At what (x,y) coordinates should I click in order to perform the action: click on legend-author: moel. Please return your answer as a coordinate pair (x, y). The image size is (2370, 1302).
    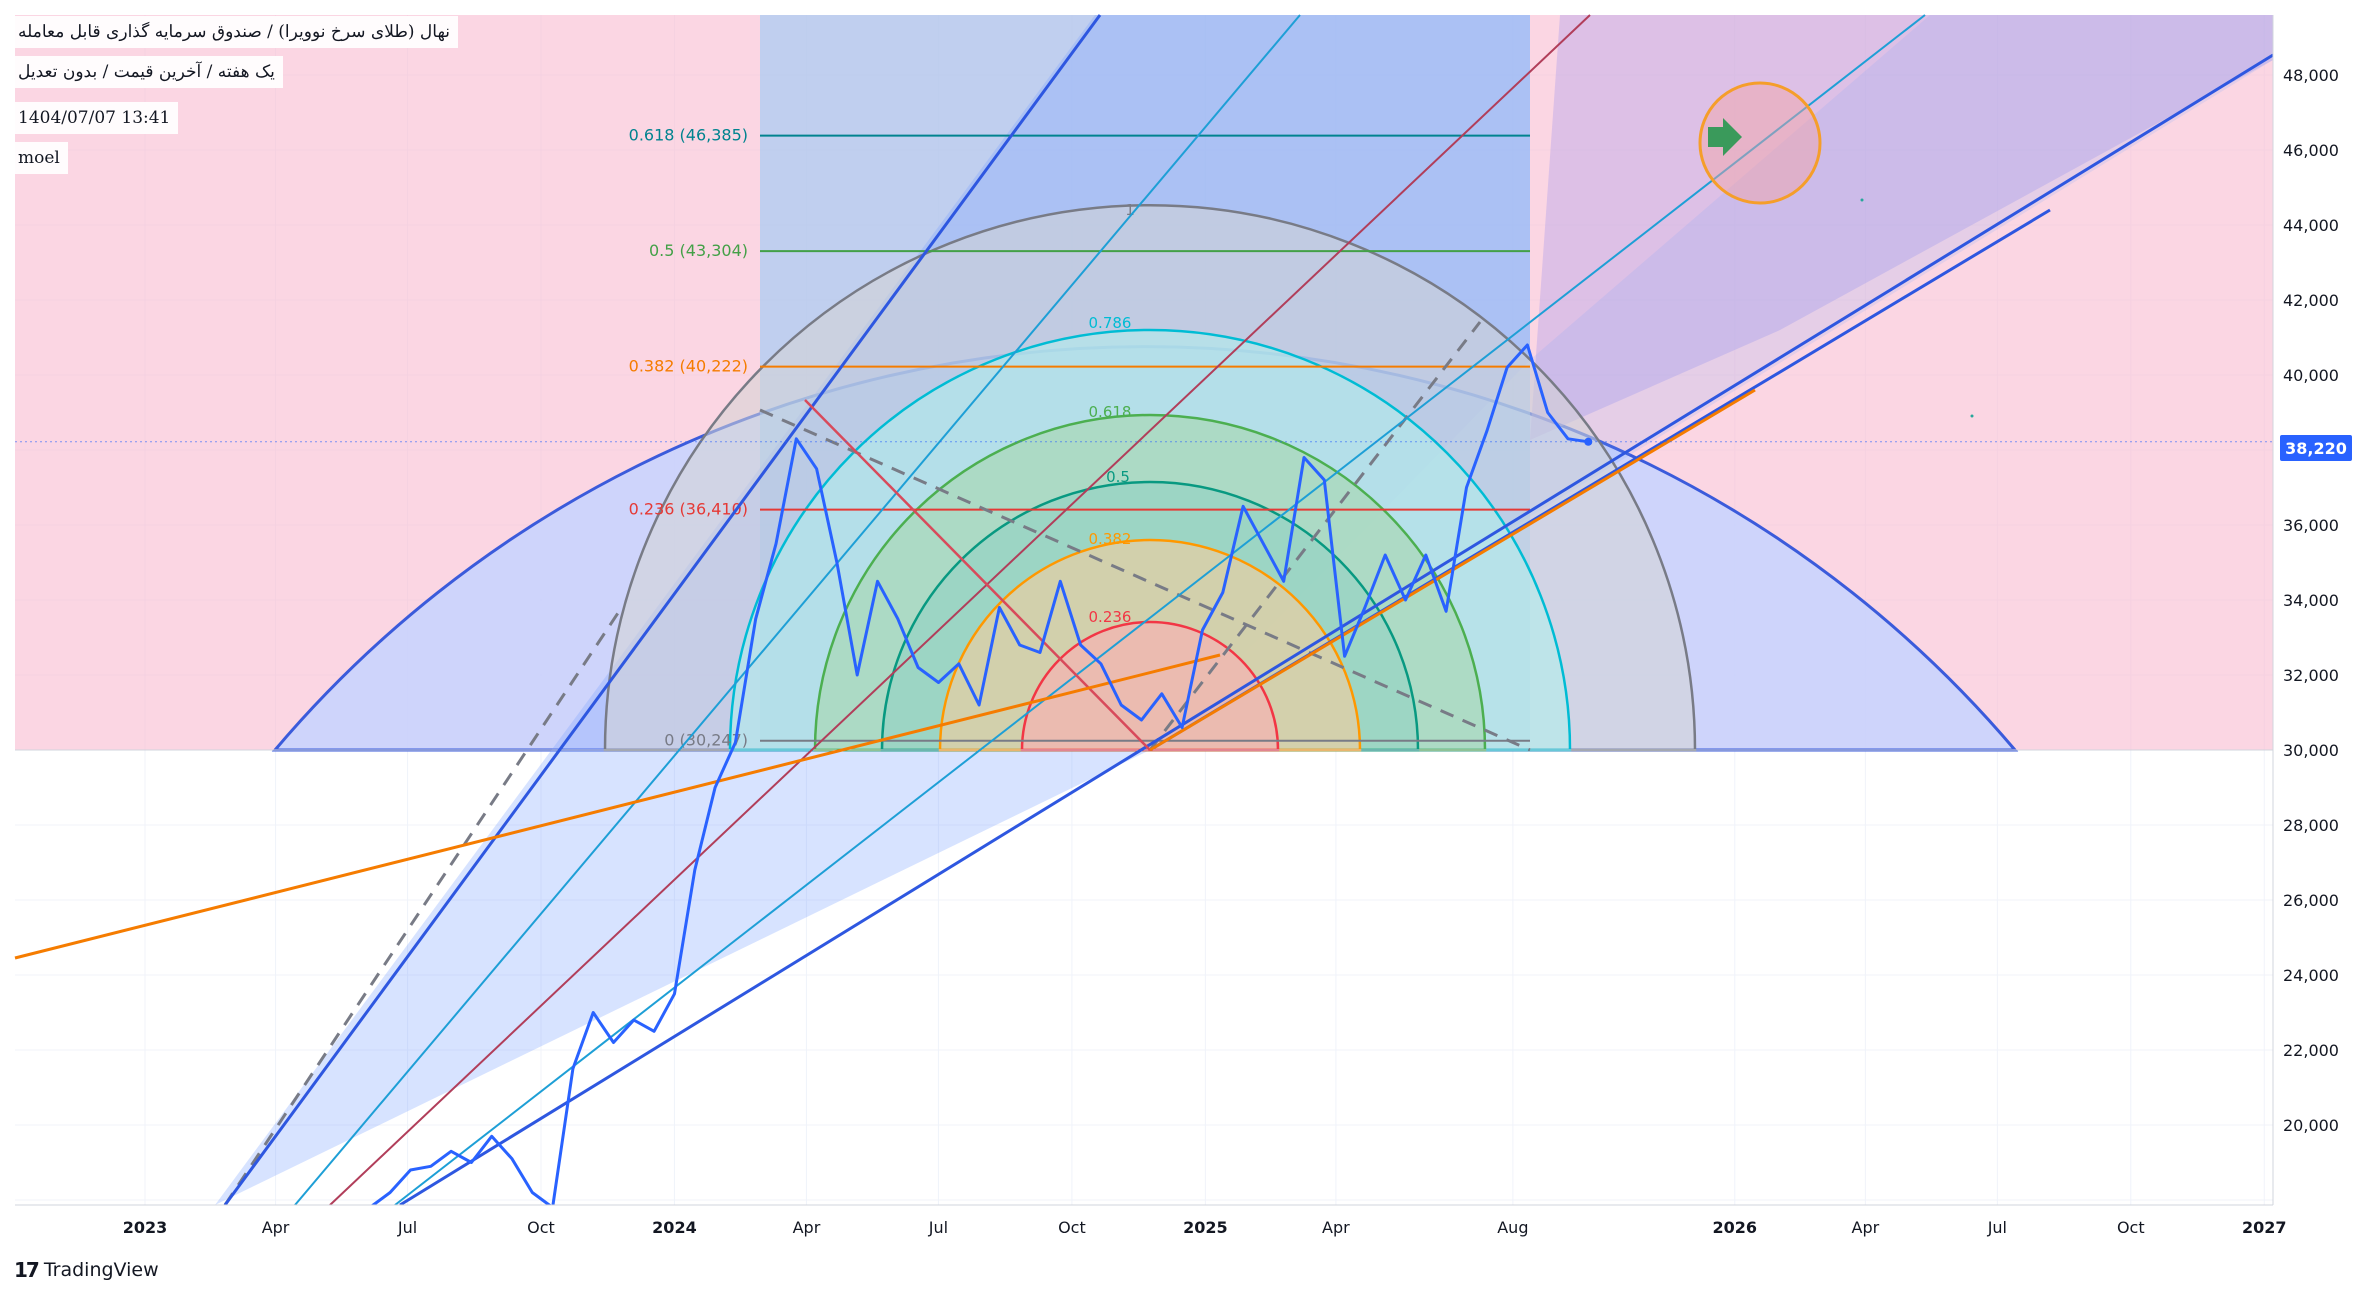
    Looking at the image, I should click on (39, 158).